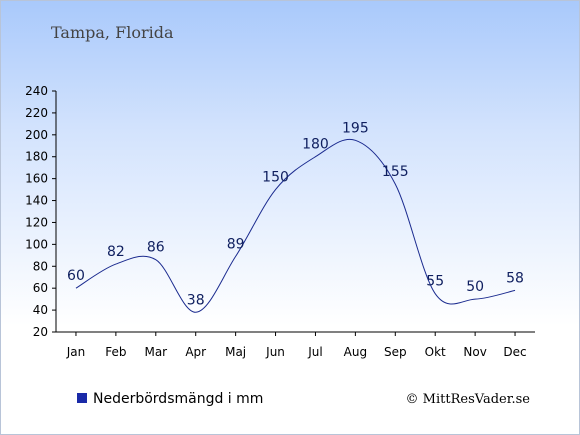 The height and width of the screenshot is (435, 580). Describe the element at coordinates (36, 135) in the screenshot. I see `y-tick-label: 200` at that location.